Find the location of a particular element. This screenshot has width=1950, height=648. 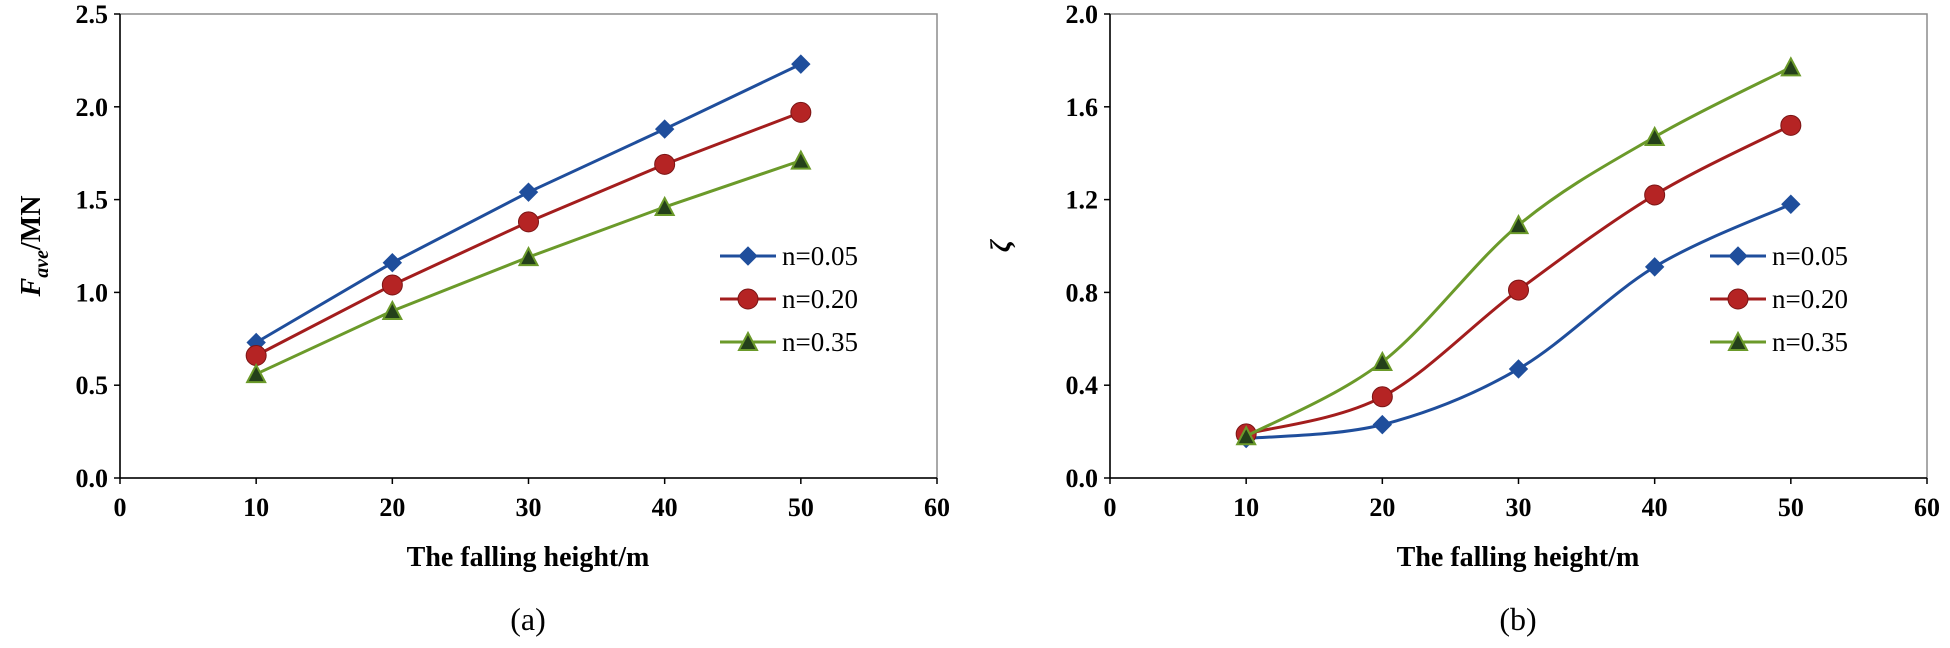

y-axis-label-main-b: ζ is located at coordinates (1001, 245).